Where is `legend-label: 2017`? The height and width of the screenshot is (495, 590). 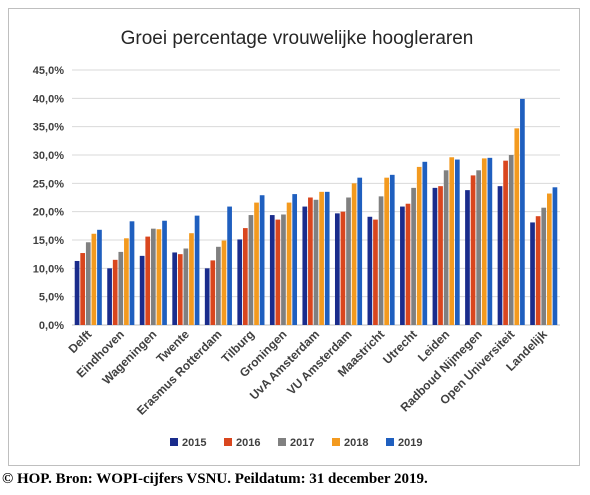 legend-label: 2017 is located at coordinates (302, 443).